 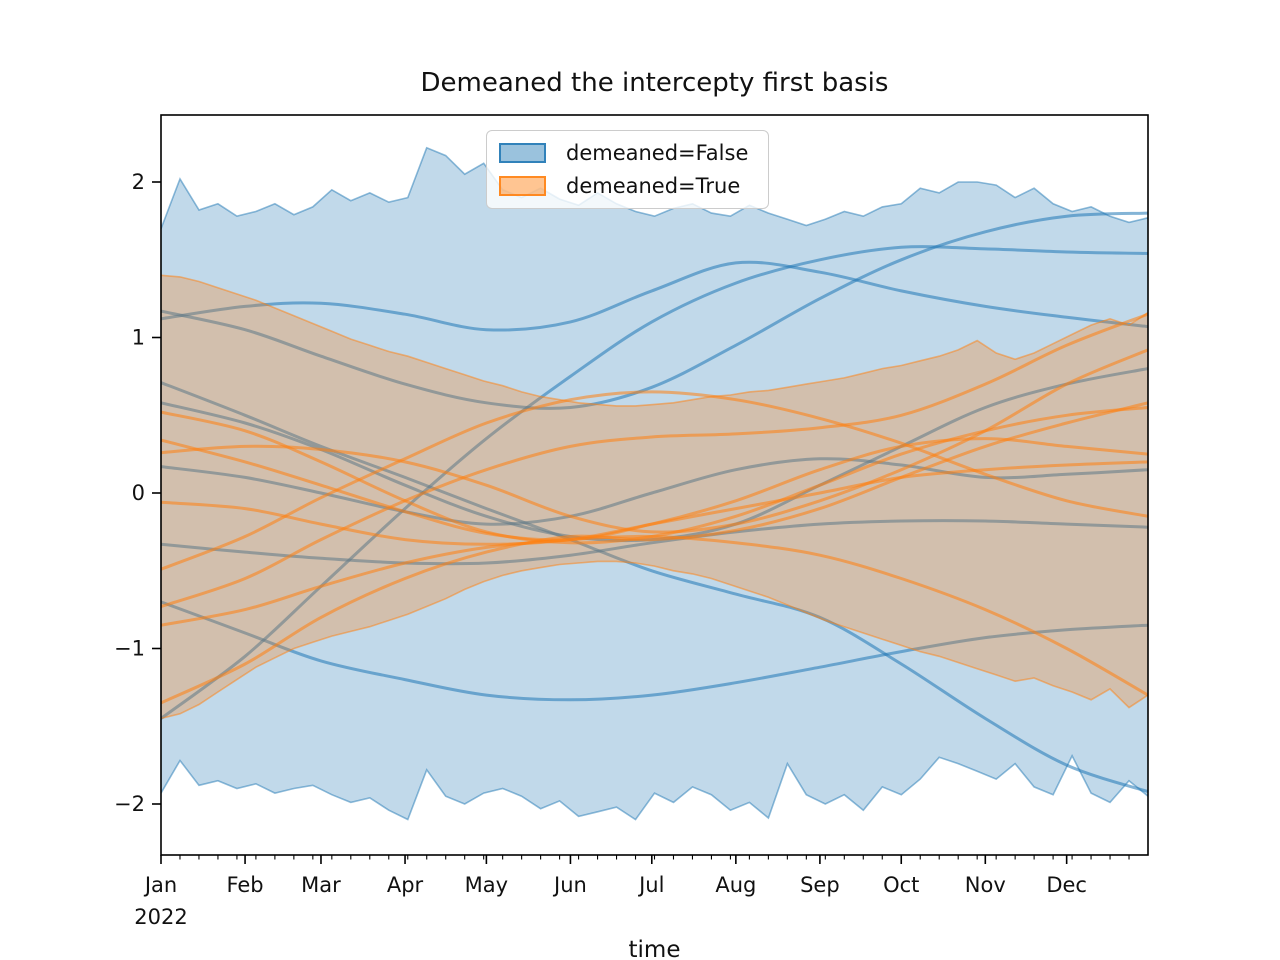 What do you see at coordinates (160, 885) in the screenshot?
I see `x-tick-label: Jan` at bounding box center [160, 885].